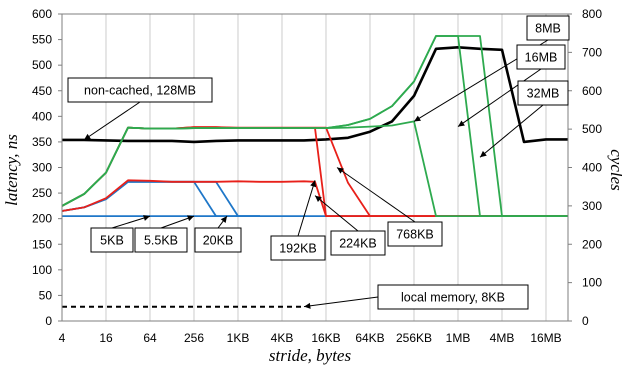  Describe the element at coordinates (42, 142) in the screenshot. I see `y-tick-label: 350` at that location.